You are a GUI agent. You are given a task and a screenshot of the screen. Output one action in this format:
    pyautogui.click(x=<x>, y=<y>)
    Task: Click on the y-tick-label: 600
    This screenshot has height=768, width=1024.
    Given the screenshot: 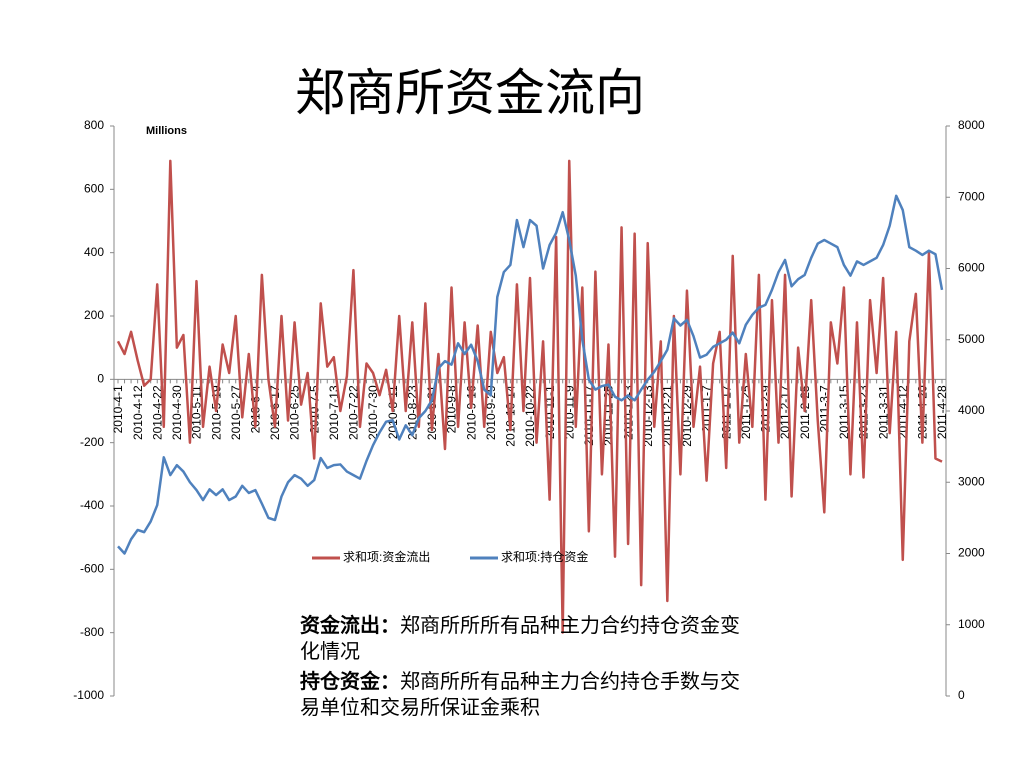 What is the action you would take?
    pyautogui.click(x=94, y=189)
    